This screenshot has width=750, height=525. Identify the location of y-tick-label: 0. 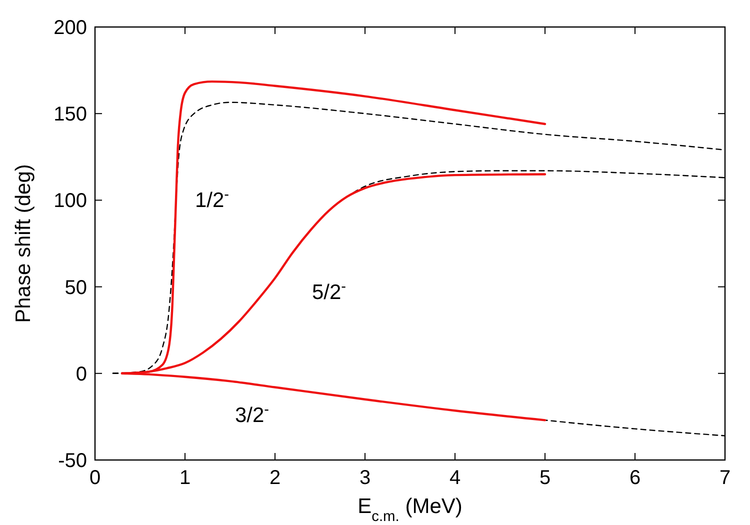
(81, 374).